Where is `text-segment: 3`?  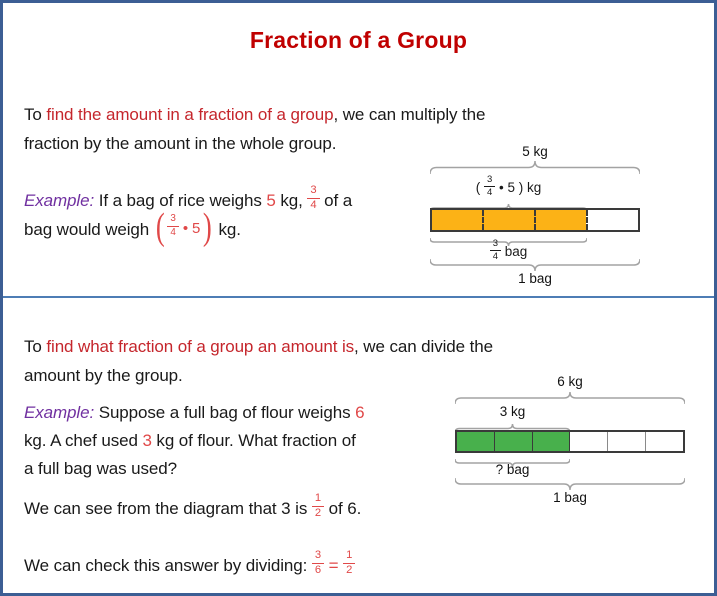
text-segment: 3 is located at coordinates (147, 440).